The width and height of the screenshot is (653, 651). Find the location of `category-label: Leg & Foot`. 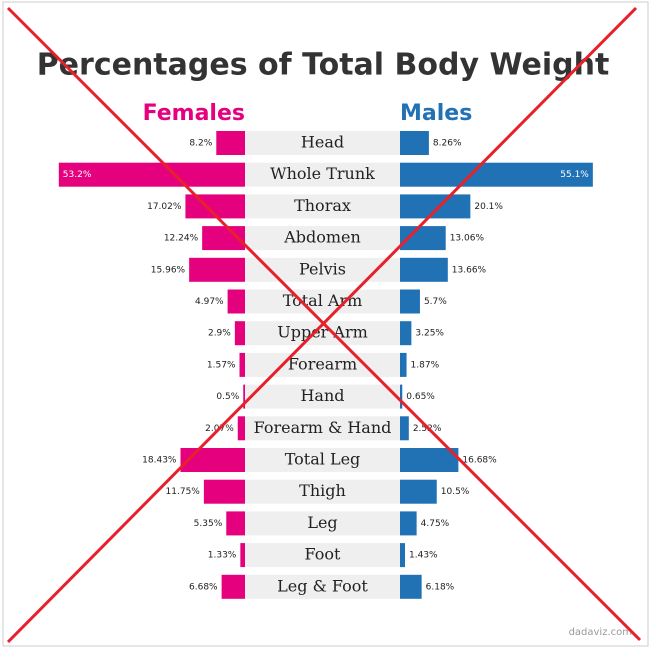

category-label: Leg & Foot is located at coordinates (322, 585).